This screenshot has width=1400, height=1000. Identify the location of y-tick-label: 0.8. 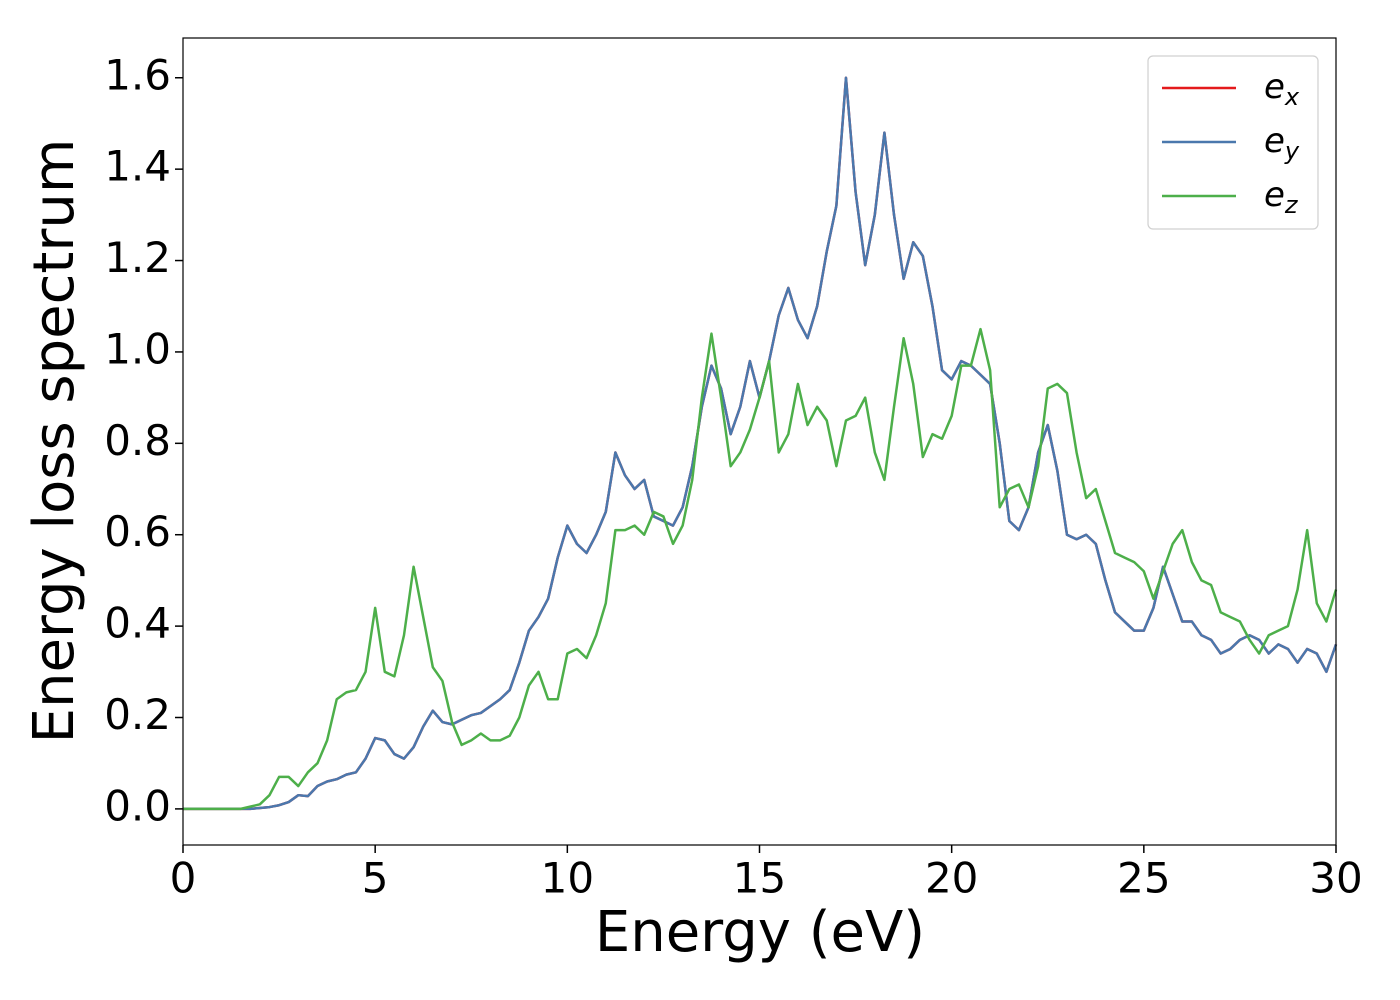
(137, 440).